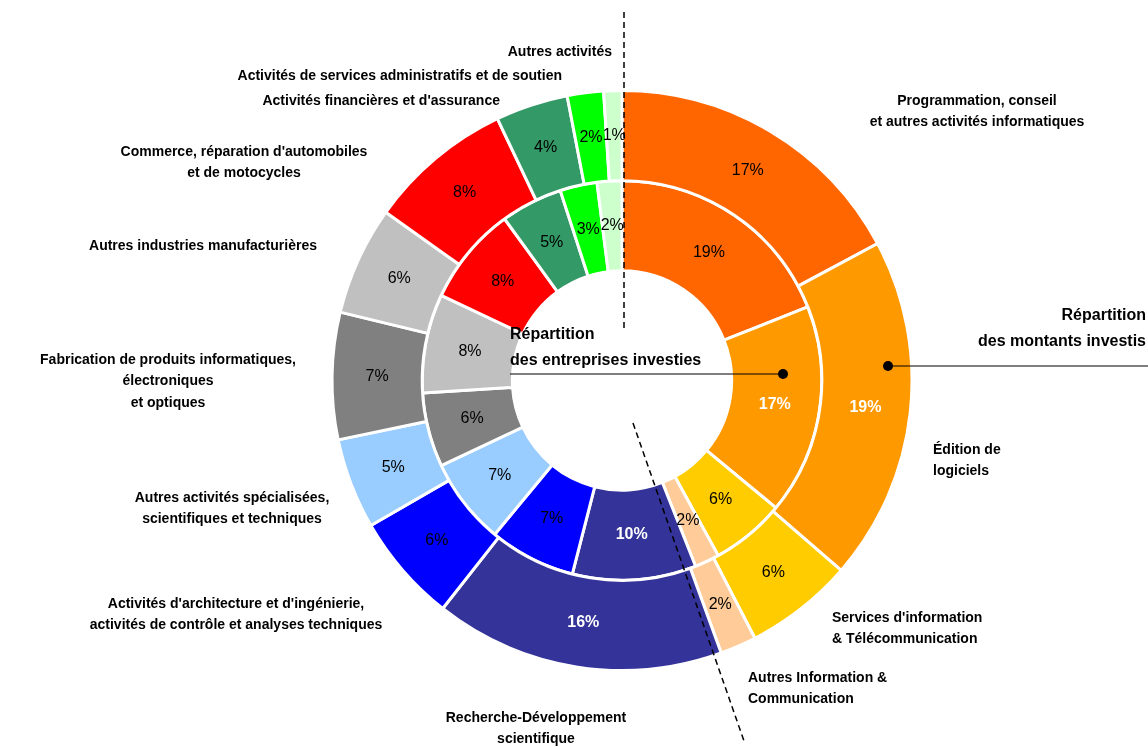 The height and width of the screenshot is (747, 1148). Describe the element at coordinates (907, 627) in the screenshot. I see `slice-label: Services d'information & Télécommunication` at that location.